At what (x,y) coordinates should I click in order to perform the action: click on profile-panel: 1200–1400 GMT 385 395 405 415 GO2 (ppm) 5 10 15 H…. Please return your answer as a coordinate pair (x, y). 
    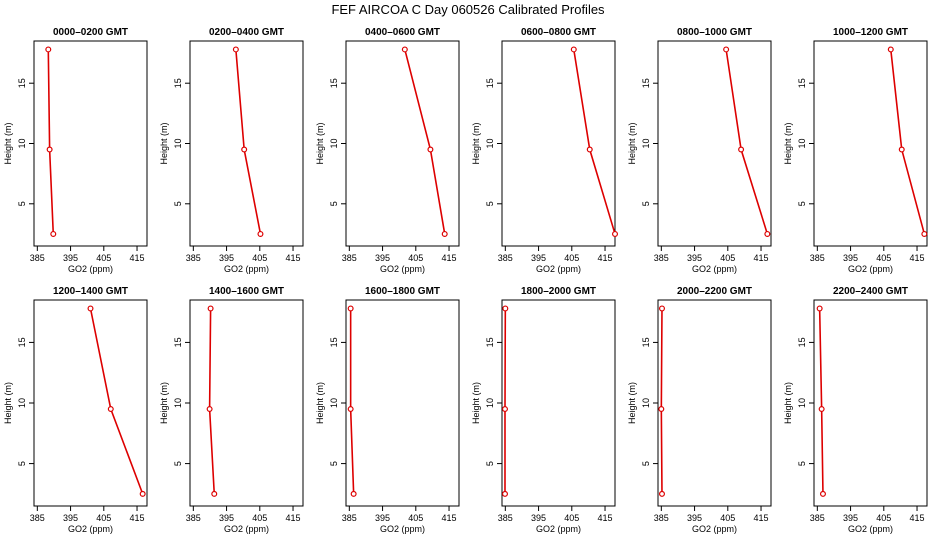
    Looking at the image, I should click on (75, 410).